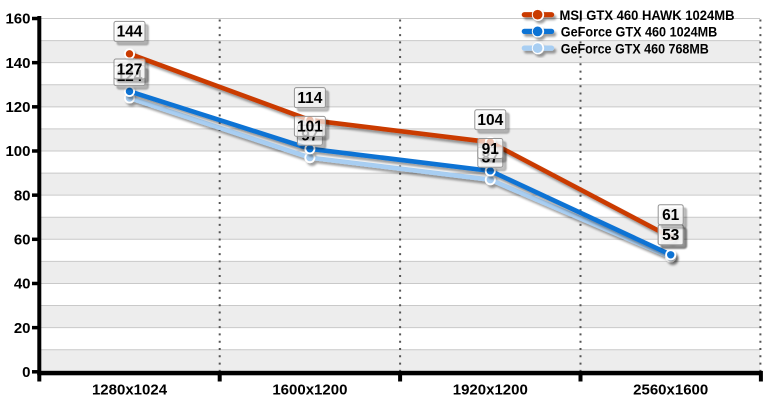  I want to click on svg-text: 1920x1200, so click(490, 389).